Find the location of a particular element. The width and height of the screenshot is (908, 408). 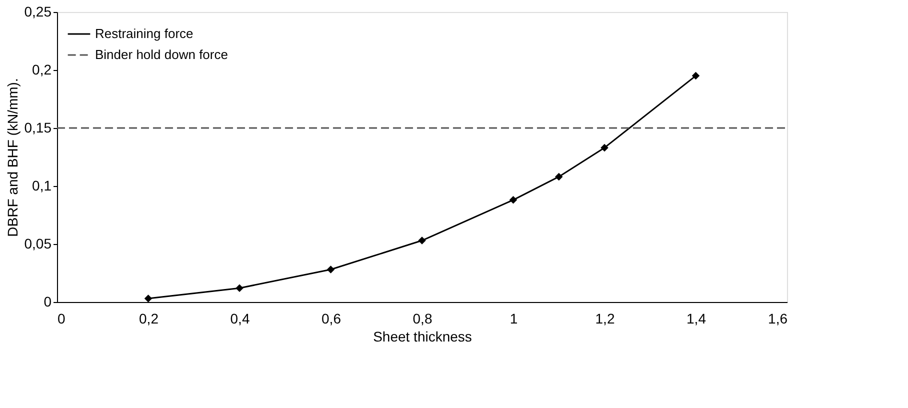

x-tick-label: 1,2 is located at coordinates (605, 318).